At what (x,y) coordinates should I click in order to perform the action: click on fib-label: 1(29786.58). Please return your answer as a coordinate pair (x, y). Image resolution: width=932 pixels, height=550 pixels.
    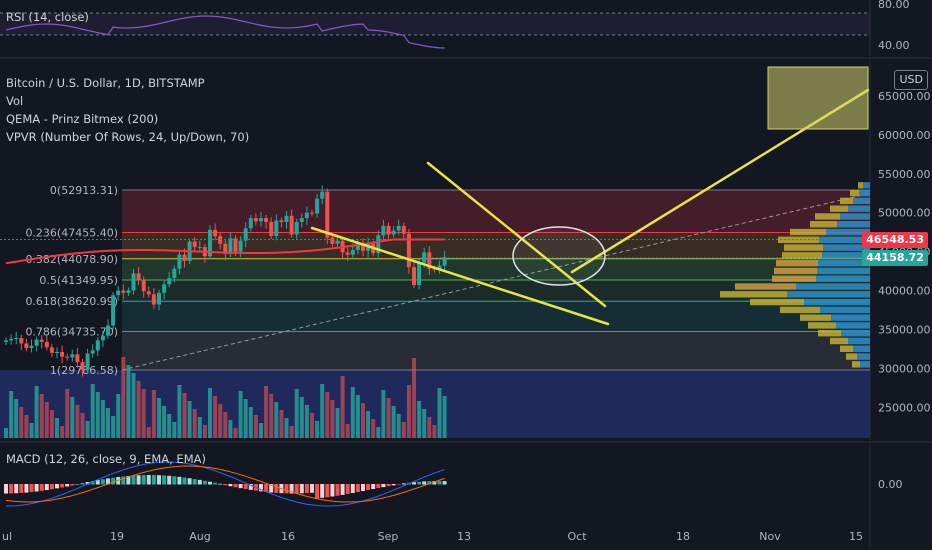
    Looking at the image, I should click on (84, 370).